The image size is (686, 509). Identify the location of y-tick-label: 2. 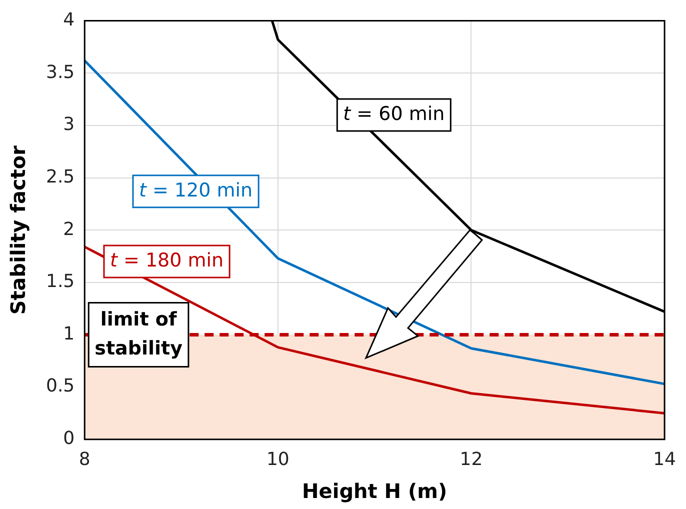
(69, 229).